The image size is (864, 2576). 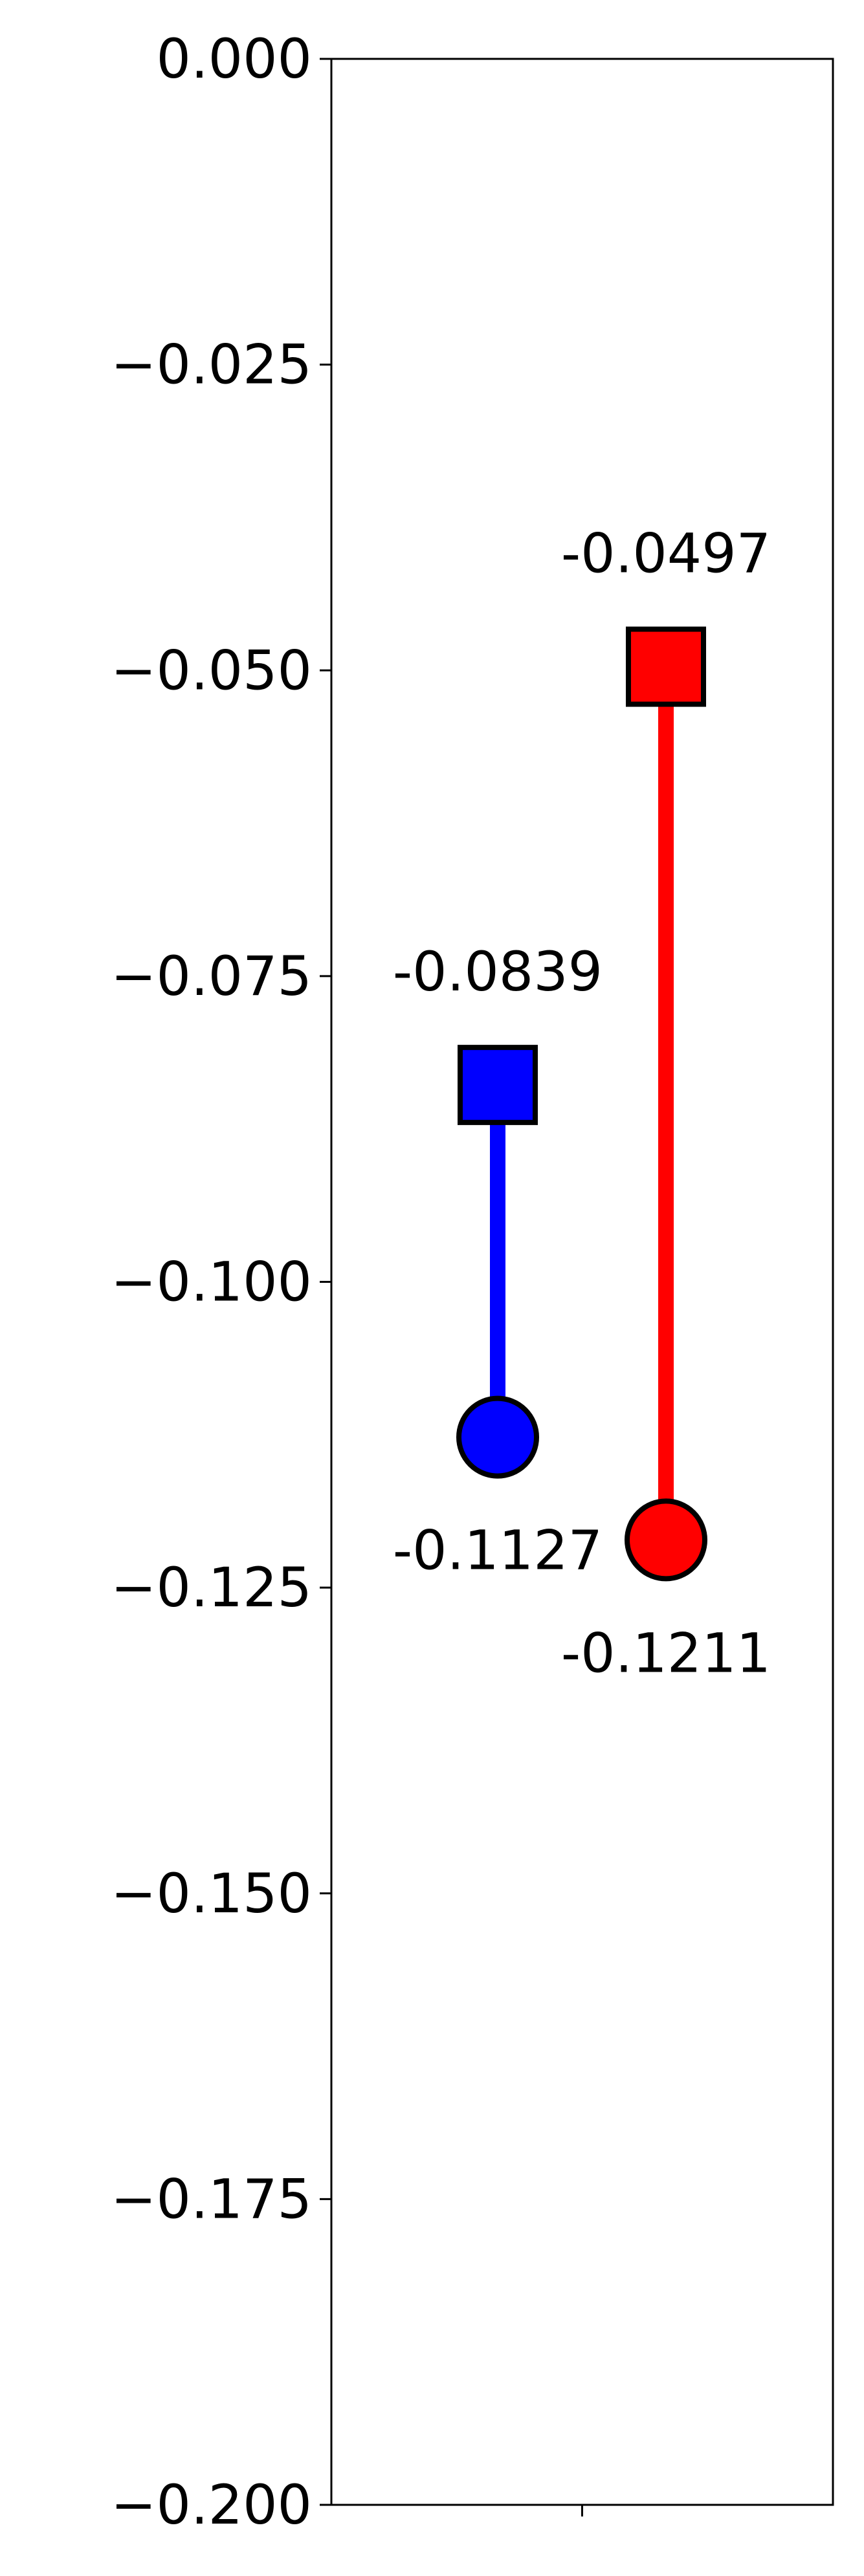 I want to click on y-tick-label: 0.000, so click(x=234, y=59).